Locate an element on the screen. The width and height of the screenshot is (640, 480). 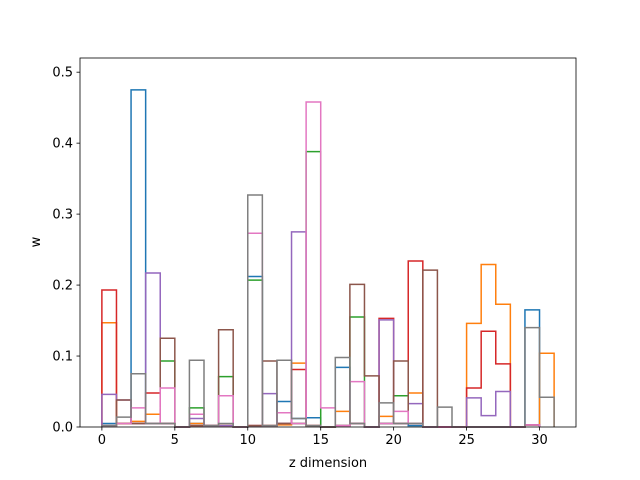
y-tick-label: 0.4 is located at coordinates (62, 144).